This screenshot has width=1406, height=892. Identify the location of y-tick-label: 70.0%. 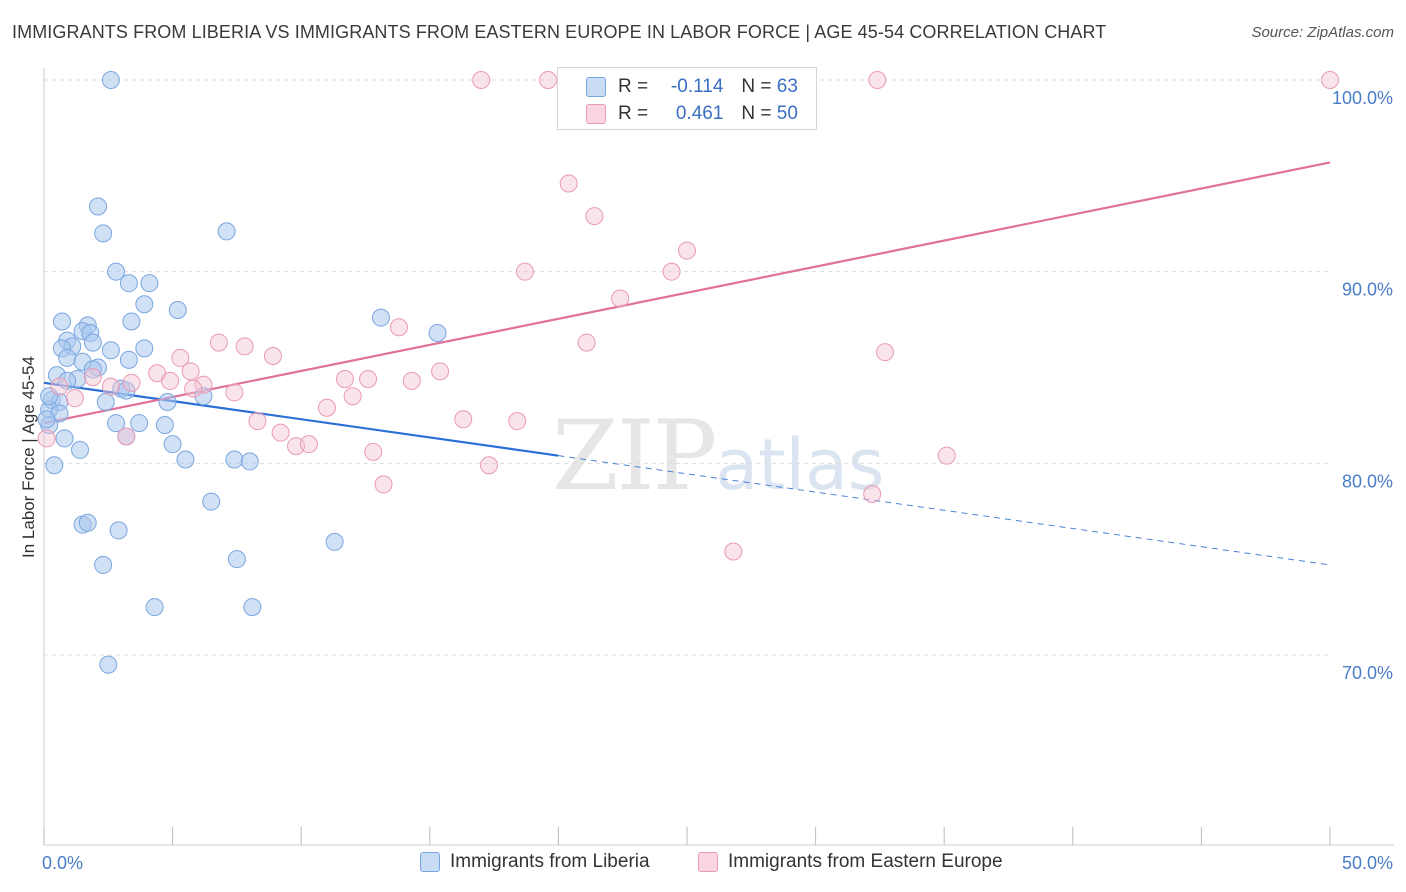
(1367, 673).